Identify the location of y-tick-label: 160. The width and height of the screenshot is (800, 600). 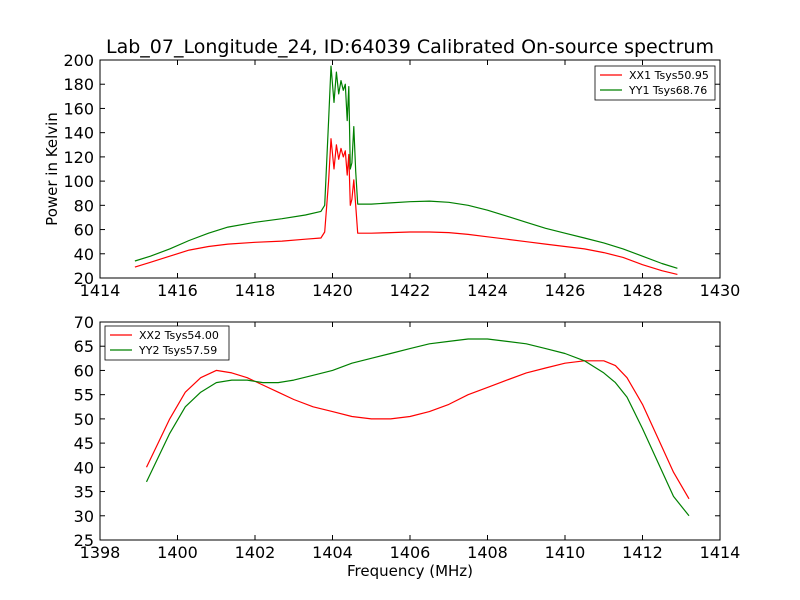
(78, 108).